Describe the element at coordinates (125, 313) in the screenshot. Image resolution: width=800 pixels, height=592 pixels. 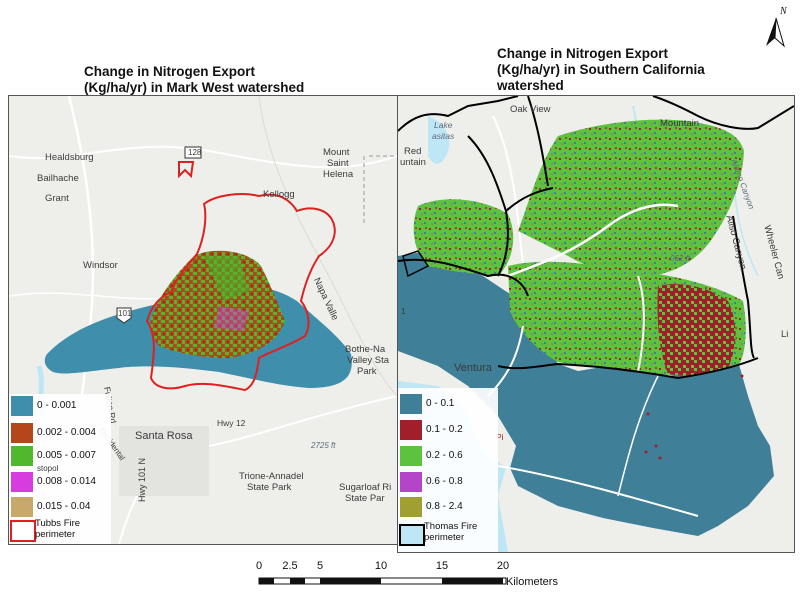
I see `hwy-101-label: 101` at that location.